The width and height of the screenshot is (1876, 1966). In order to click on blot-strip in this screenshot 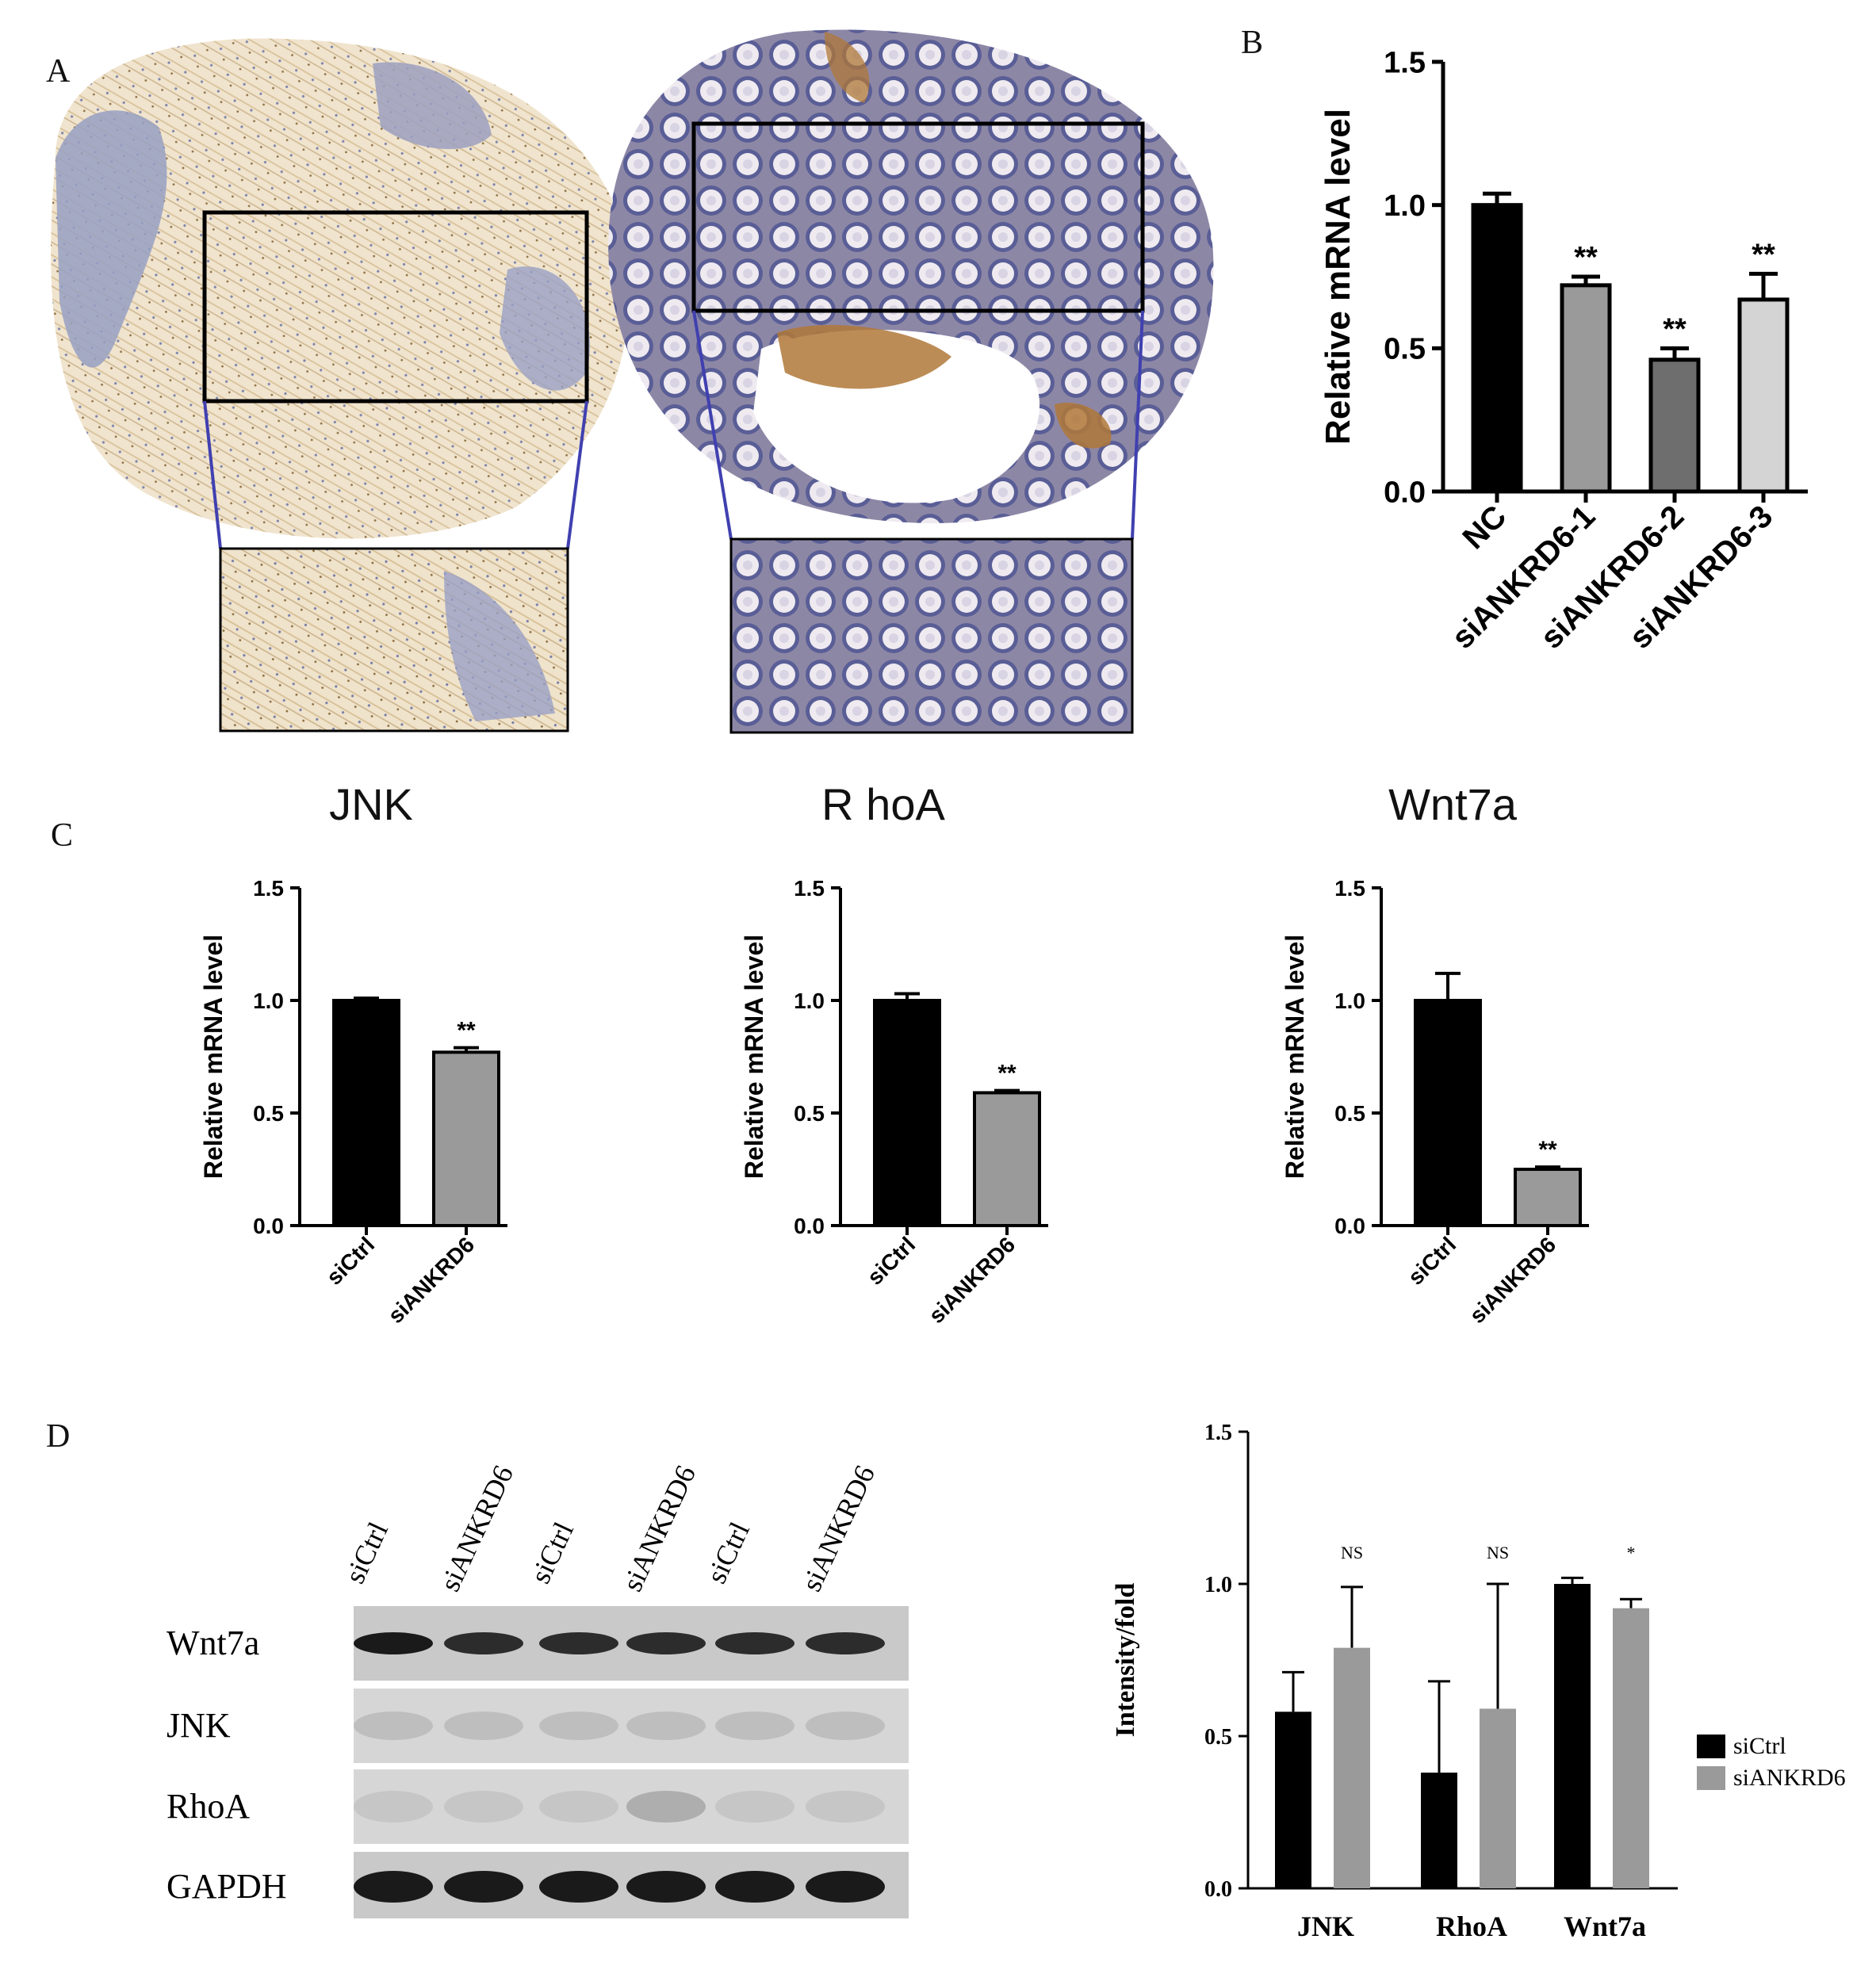, I will do `click(631, 1806)`.